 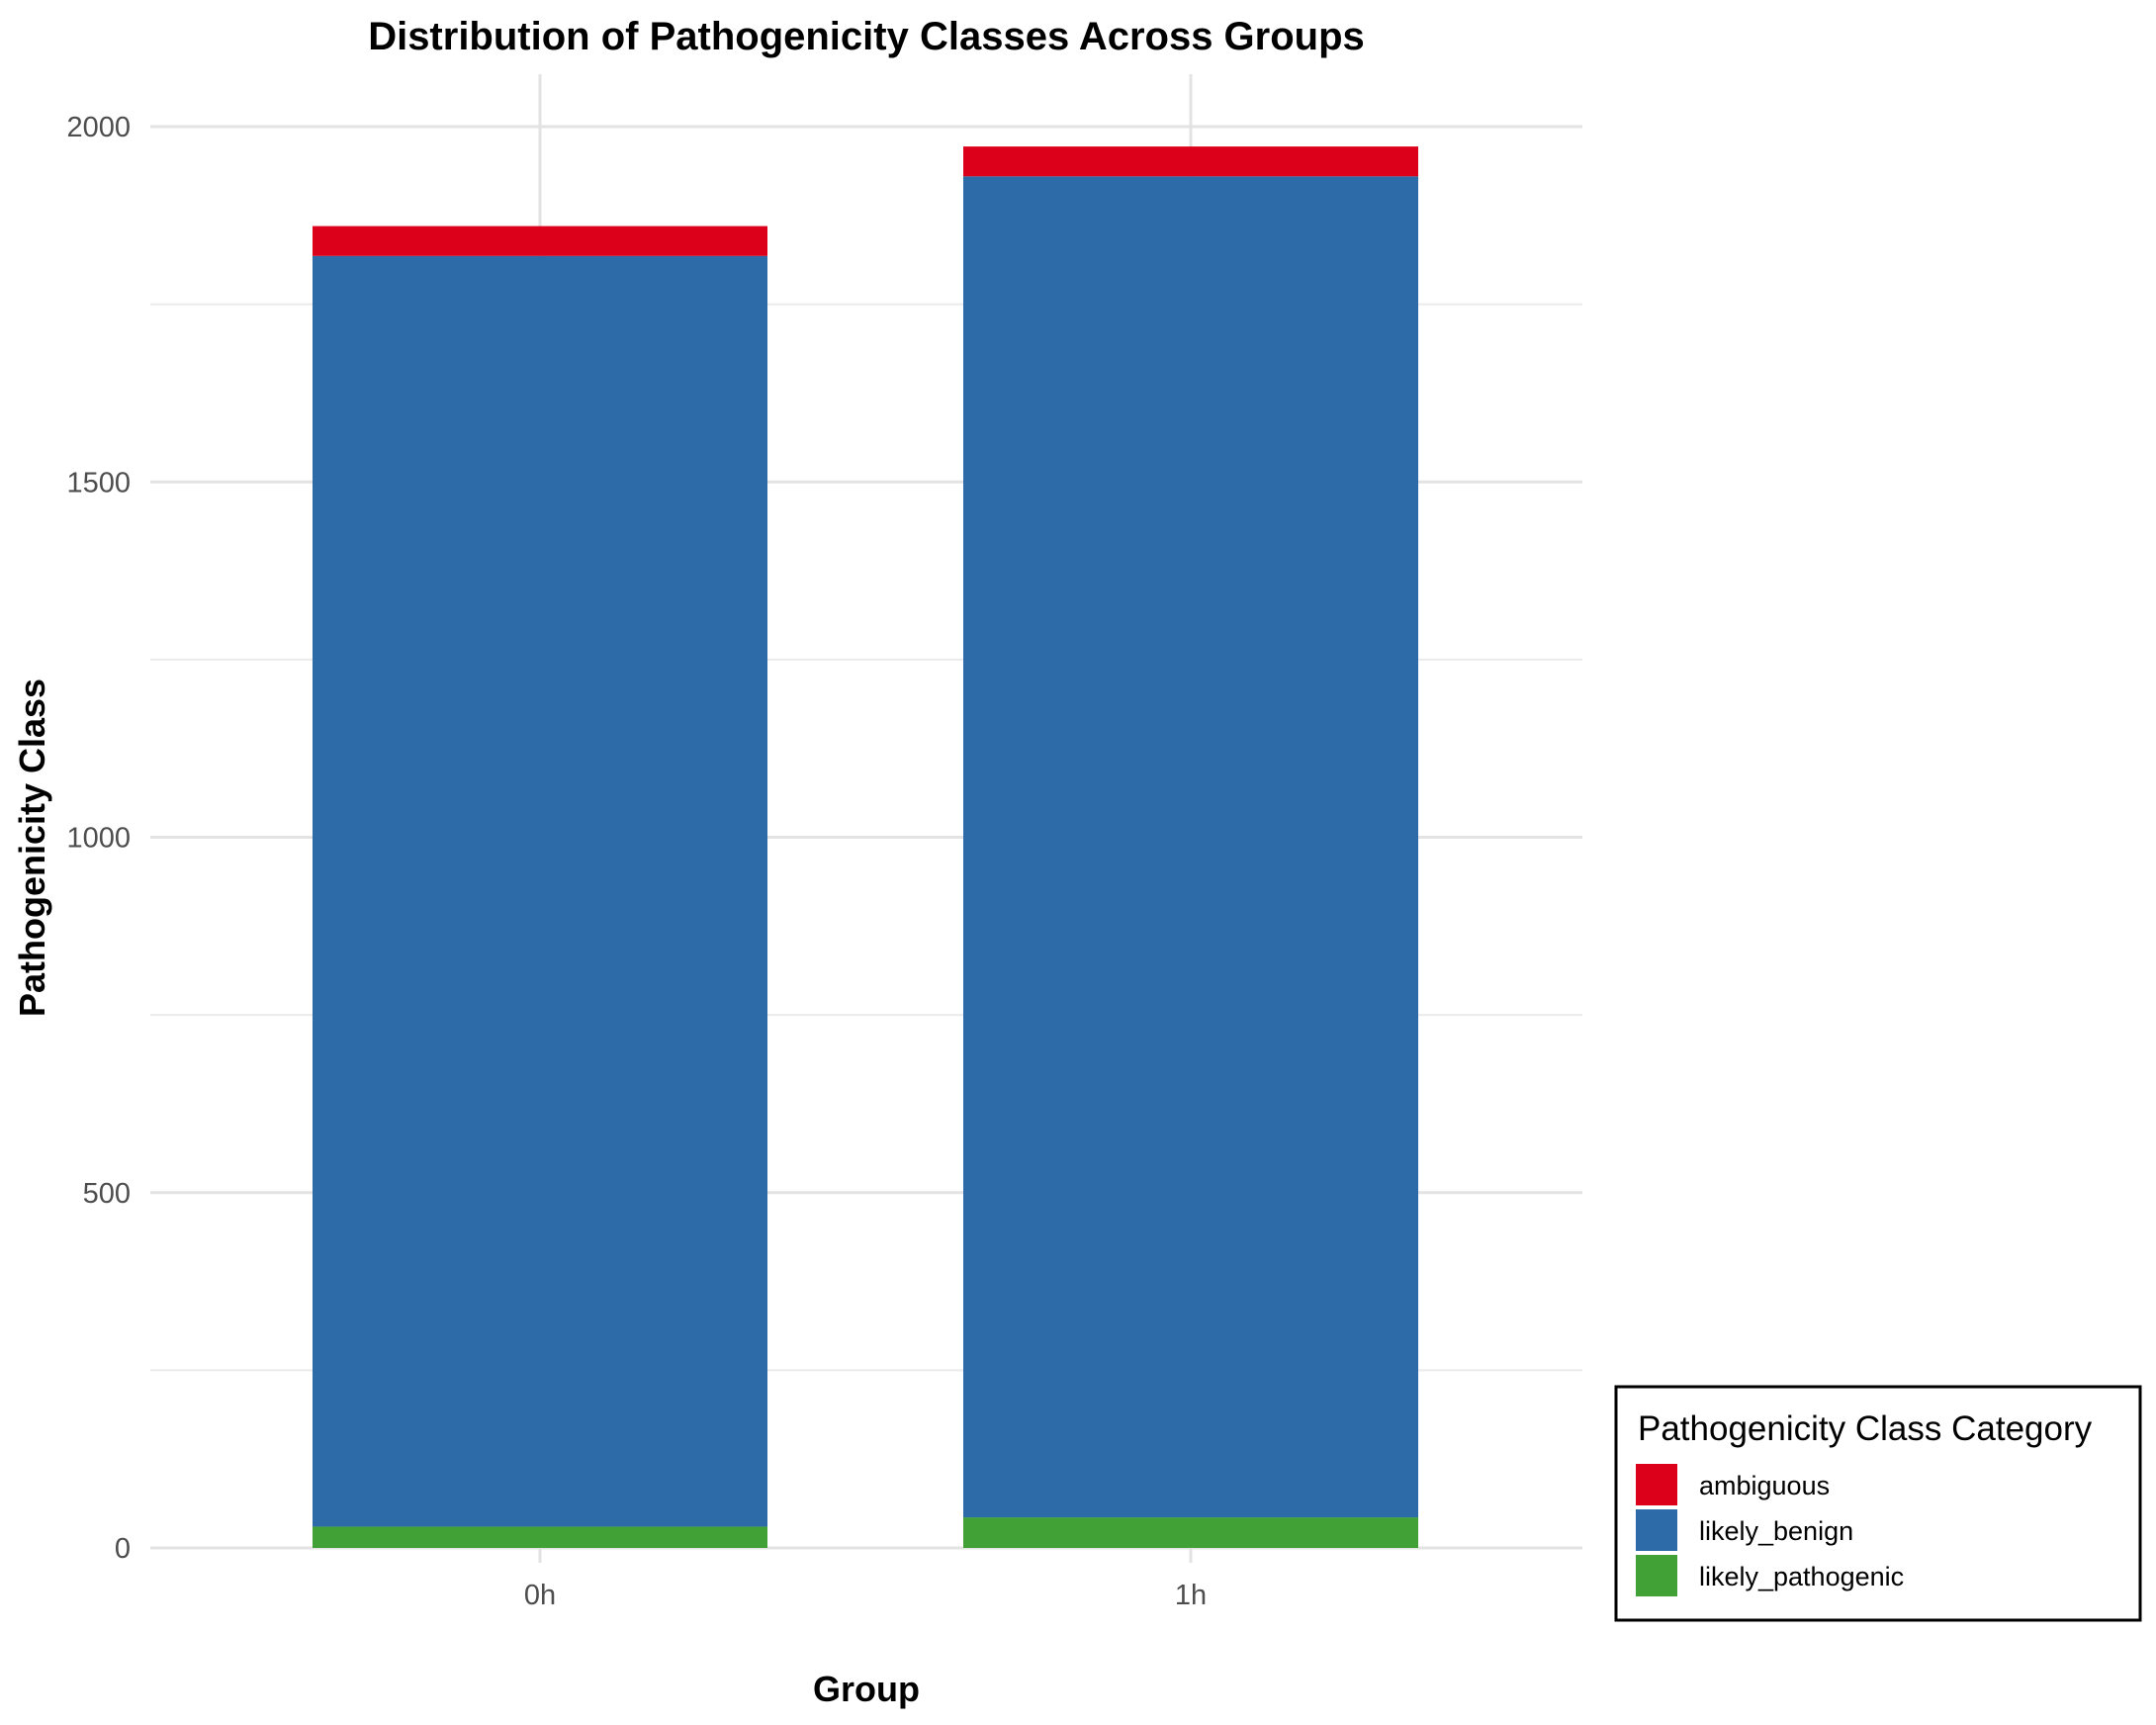 I want to click on bar-segment-likely-pathogenic-0h, so click(x=540, y=1537).